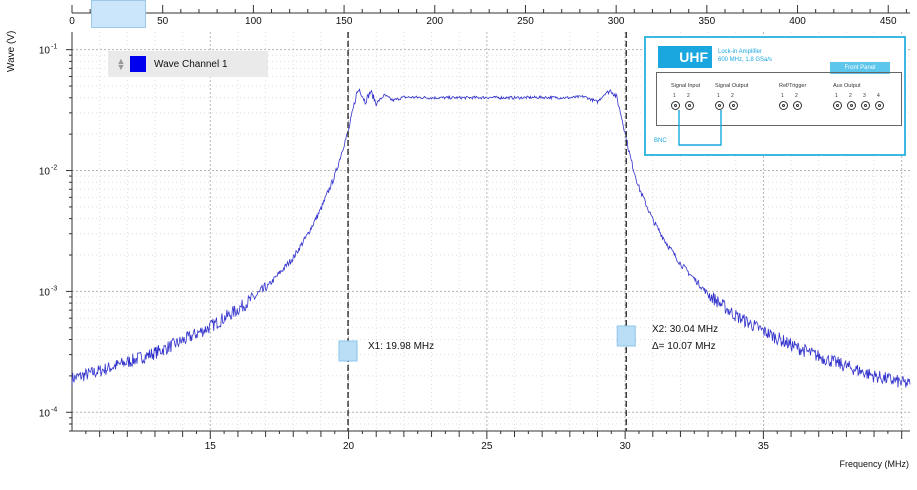 This screenshot has width=917, height=490. Describe the element at coordinates (434, 21) in the screenshot. I see `overview-tick-label: 200` at that location.